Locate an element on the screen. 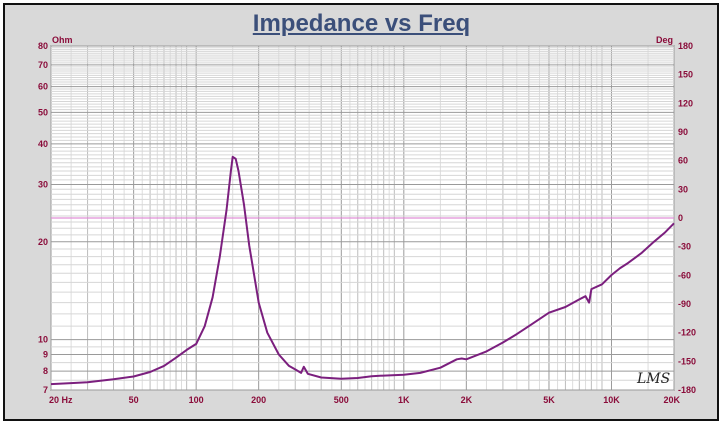 The image size is (723, 425). x-tick-label: 50 is located at coordinates (134, 400).